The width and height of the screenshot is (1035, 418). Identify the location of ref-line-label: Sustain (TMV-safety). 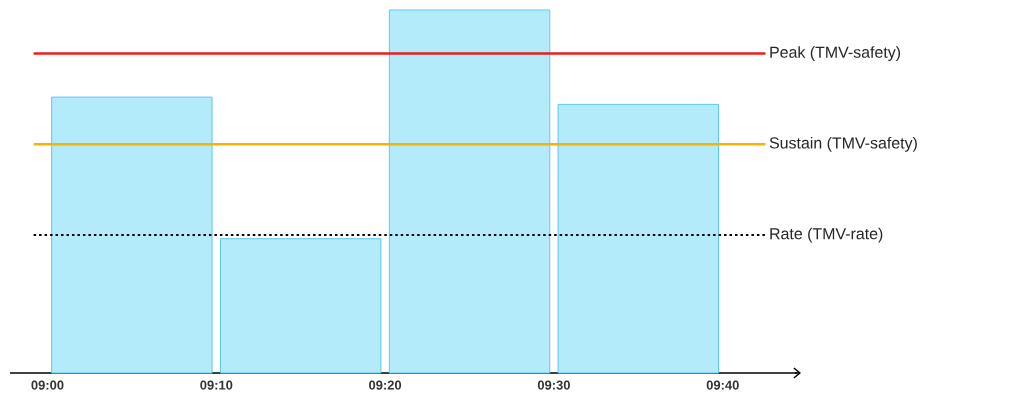
(843, 144).